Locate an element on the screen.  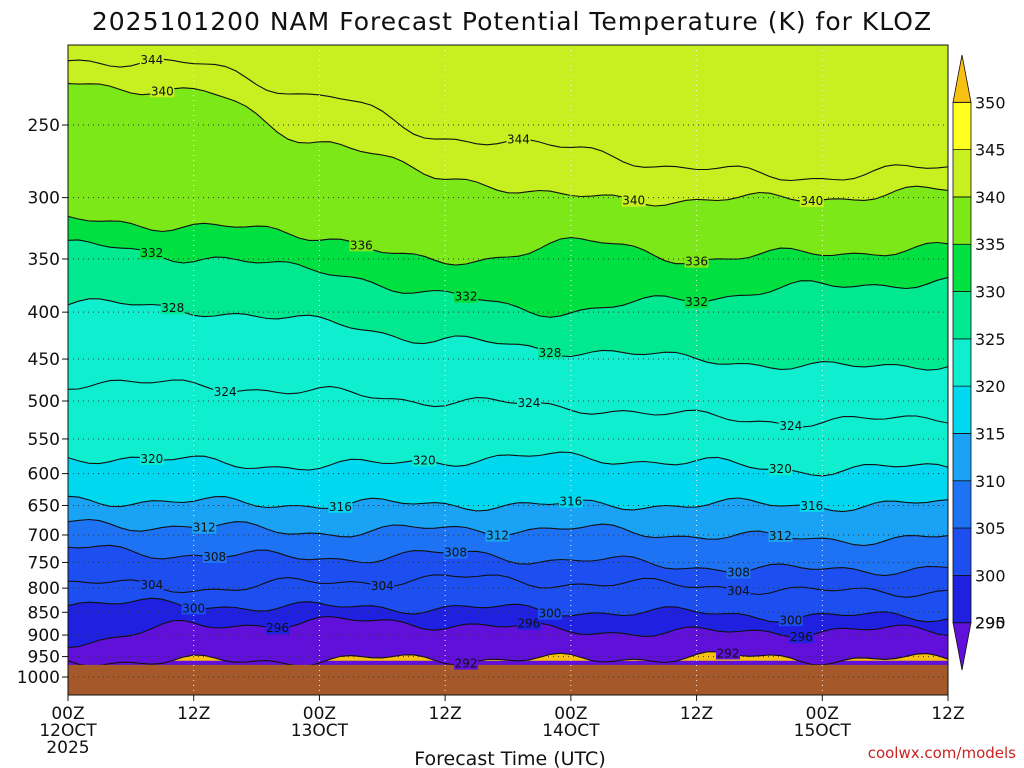
ground-layer is located at coordinates (508, 679).